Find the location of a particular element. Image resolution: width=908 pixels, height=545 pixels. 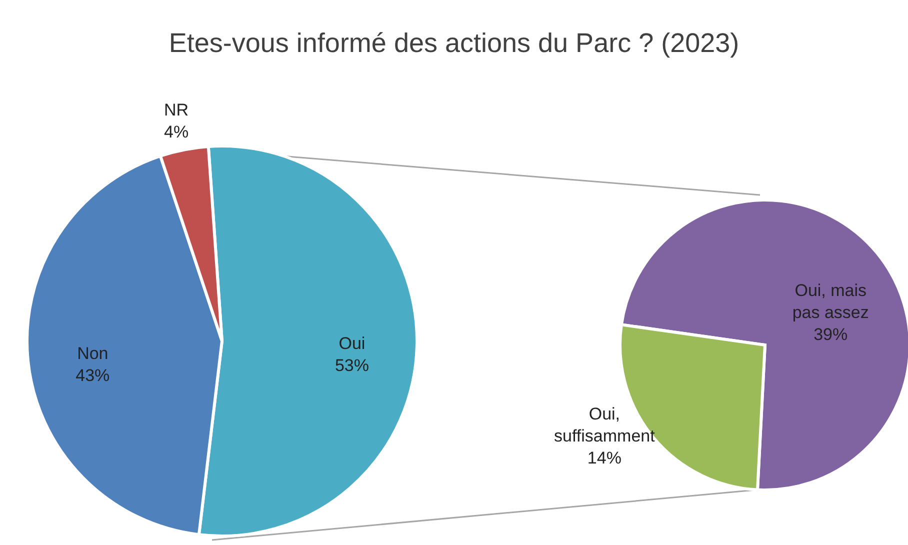

slice-label: Oui, mais pas assez is located at coordinates (830, 301).